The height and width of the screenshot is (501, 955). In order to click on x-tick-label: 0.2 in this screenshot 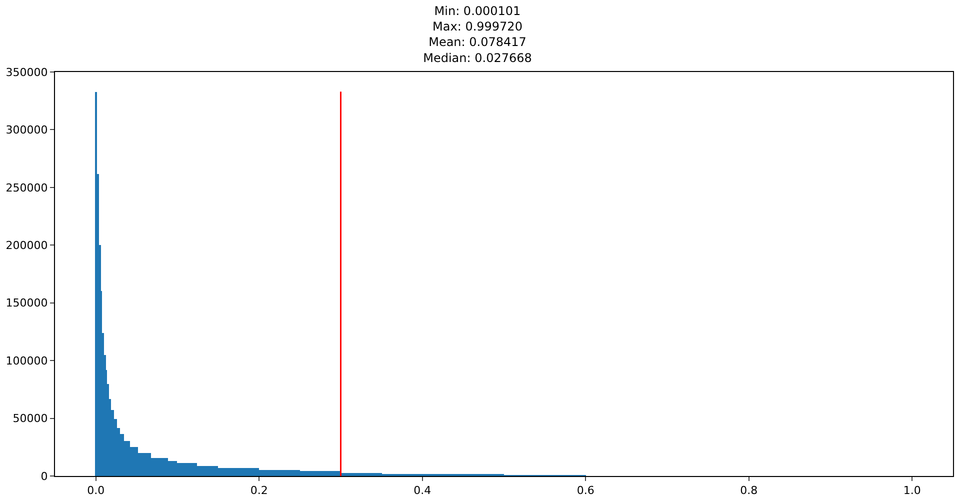, I will do `click(259, 491)`.